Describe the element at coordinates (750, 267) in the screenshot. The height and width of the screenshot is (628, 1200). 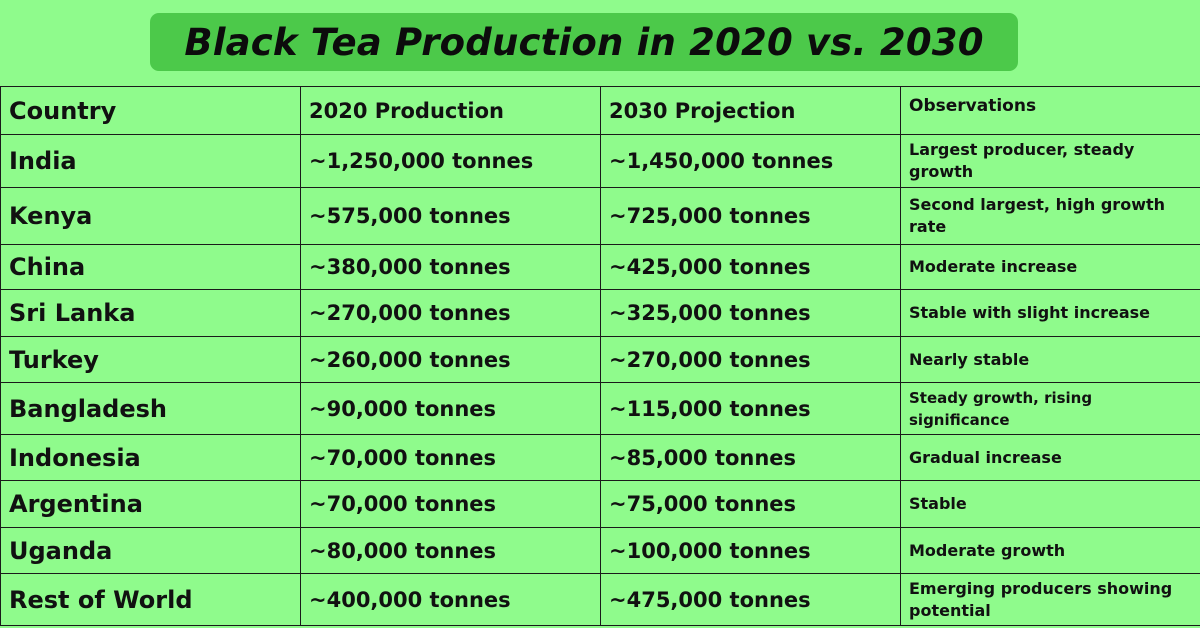
I see `cell-2030: ~425,000 tonnes` at that location.